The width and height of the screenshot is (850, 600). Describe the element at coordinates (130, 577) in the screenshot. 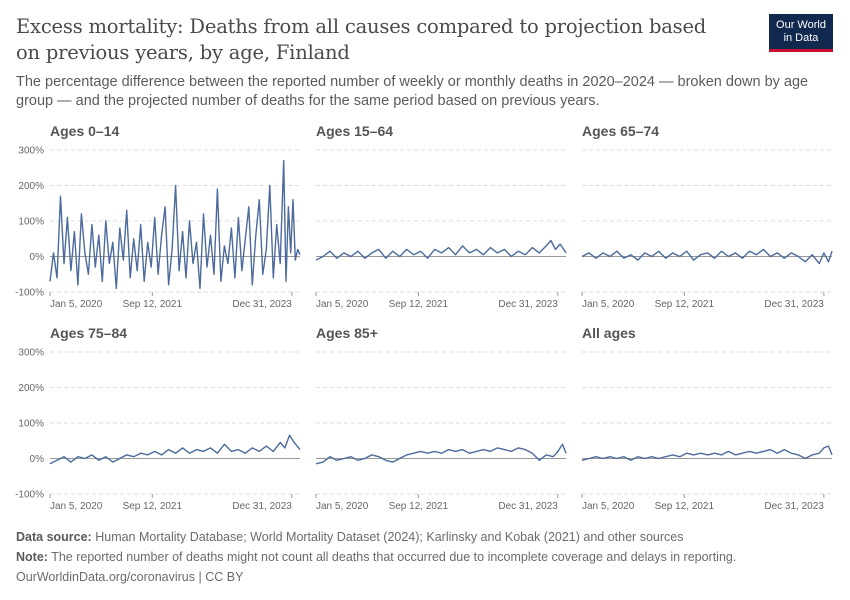

I see `site-credit: OurWorldinData.org/coronavirus | CC BY` at that location.